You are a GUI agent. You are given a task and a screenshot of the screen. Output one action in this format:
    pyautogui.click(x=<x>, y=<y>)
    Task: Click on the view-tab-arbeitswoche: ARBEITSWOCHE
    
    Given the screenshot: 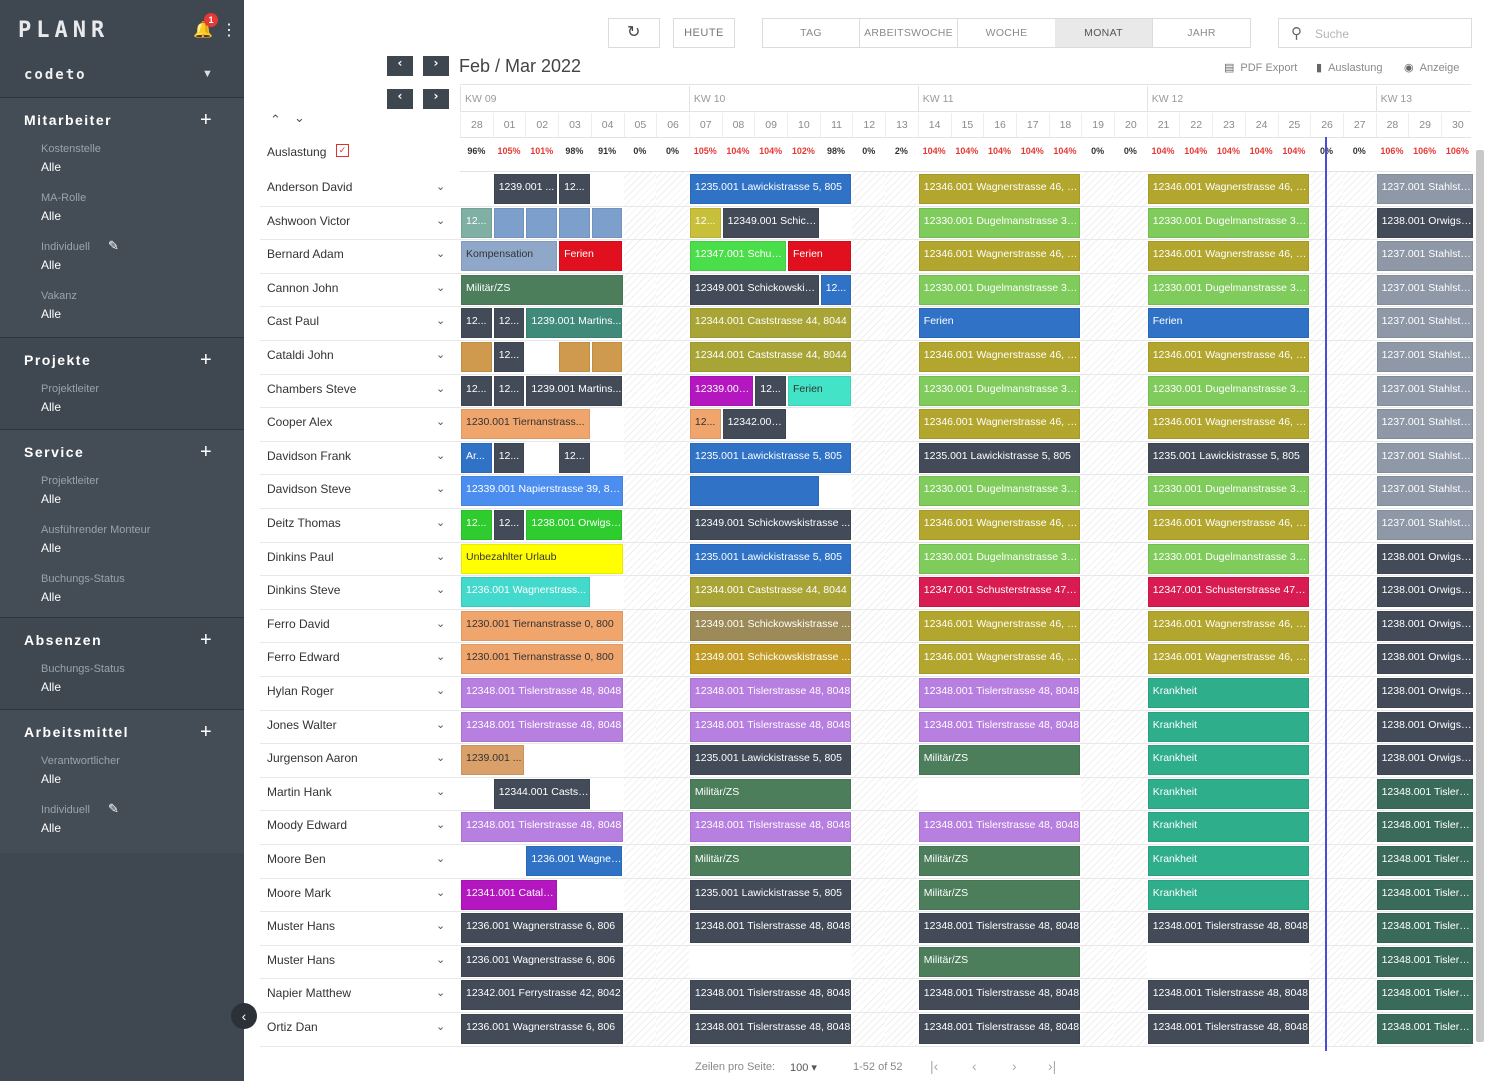 What is the action you would take?
    pyautogui.click(x=909, y=33)
    